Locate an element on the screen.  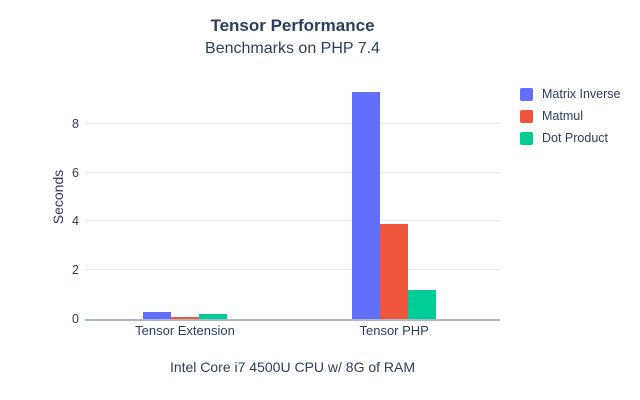
y-axis-ticks: 0 2 4 6 8 is located at coordinates (39, 200).